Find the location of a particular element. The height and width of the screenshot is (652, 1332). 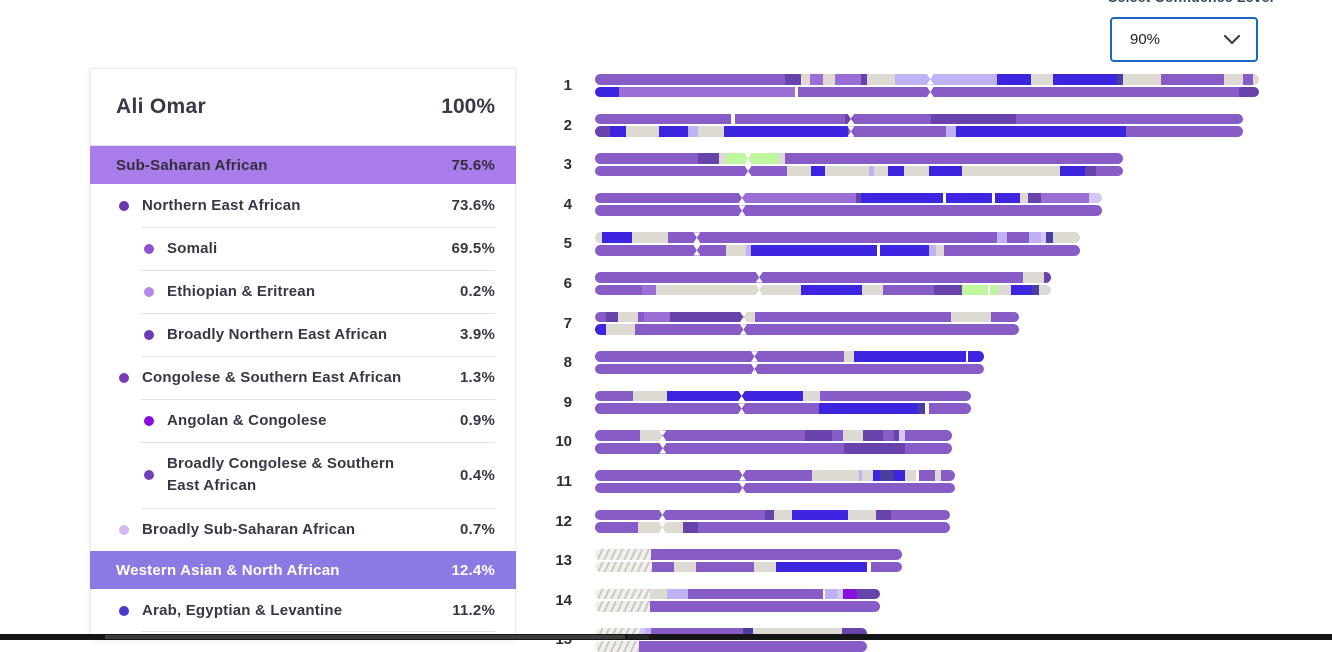

ancestry-segment-N is located at coordinates (975, 290).